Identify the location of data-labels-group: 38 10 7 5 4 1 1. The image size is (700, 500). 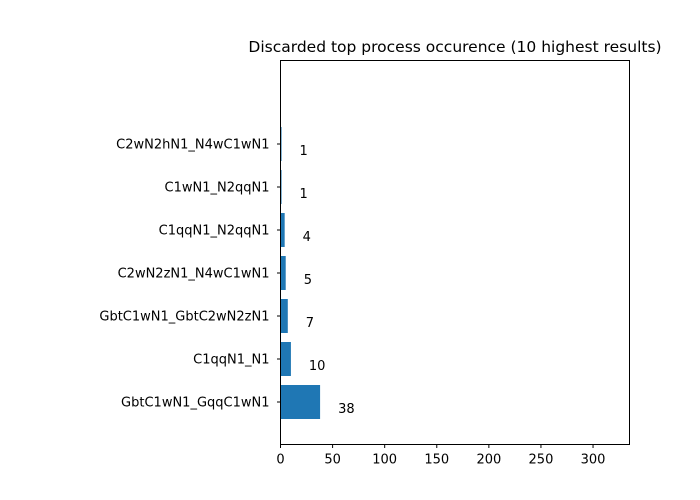
(327, 280).